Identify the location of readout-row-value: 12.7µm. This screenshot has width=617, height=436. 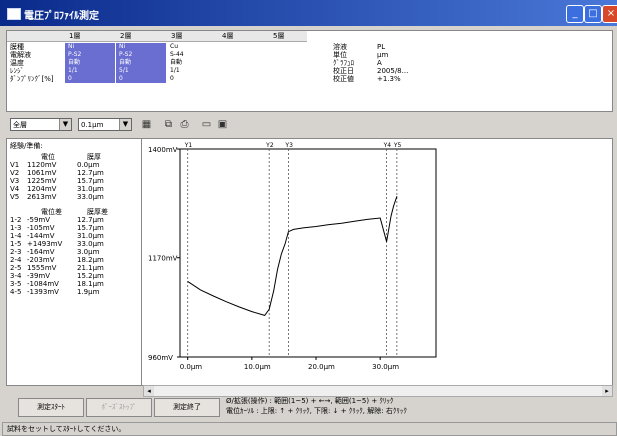
(90, 173).